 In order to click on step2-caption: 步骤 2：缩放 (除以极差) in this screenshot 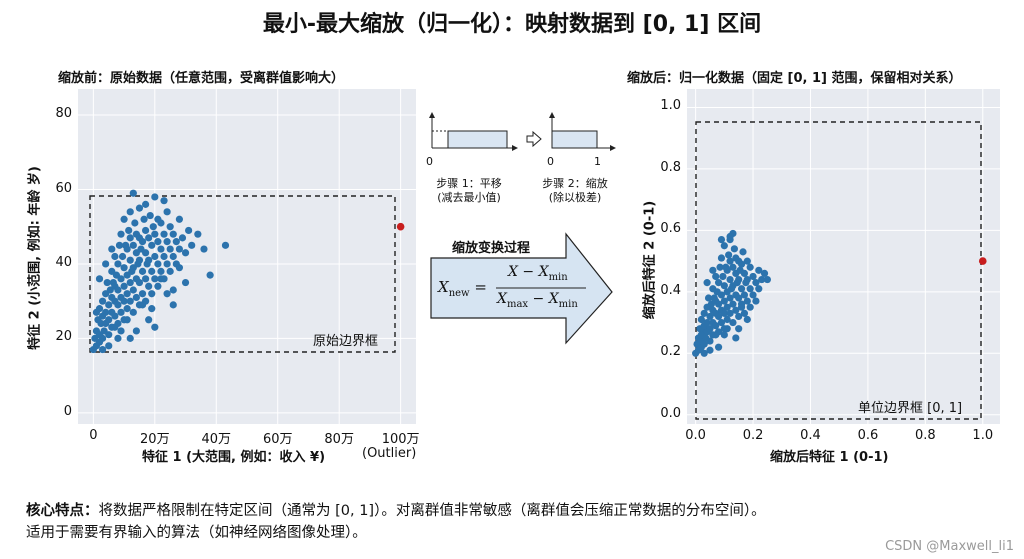, I will do `click(575, 191)`.